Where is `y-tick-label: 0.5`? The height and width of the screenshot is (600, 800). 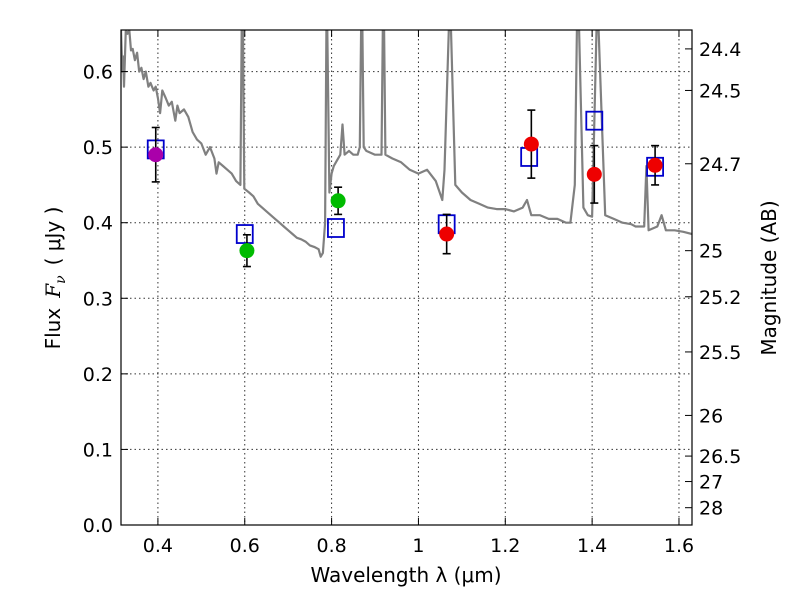
y-tick-label: 0.5 is located at coordinates (98, 148).